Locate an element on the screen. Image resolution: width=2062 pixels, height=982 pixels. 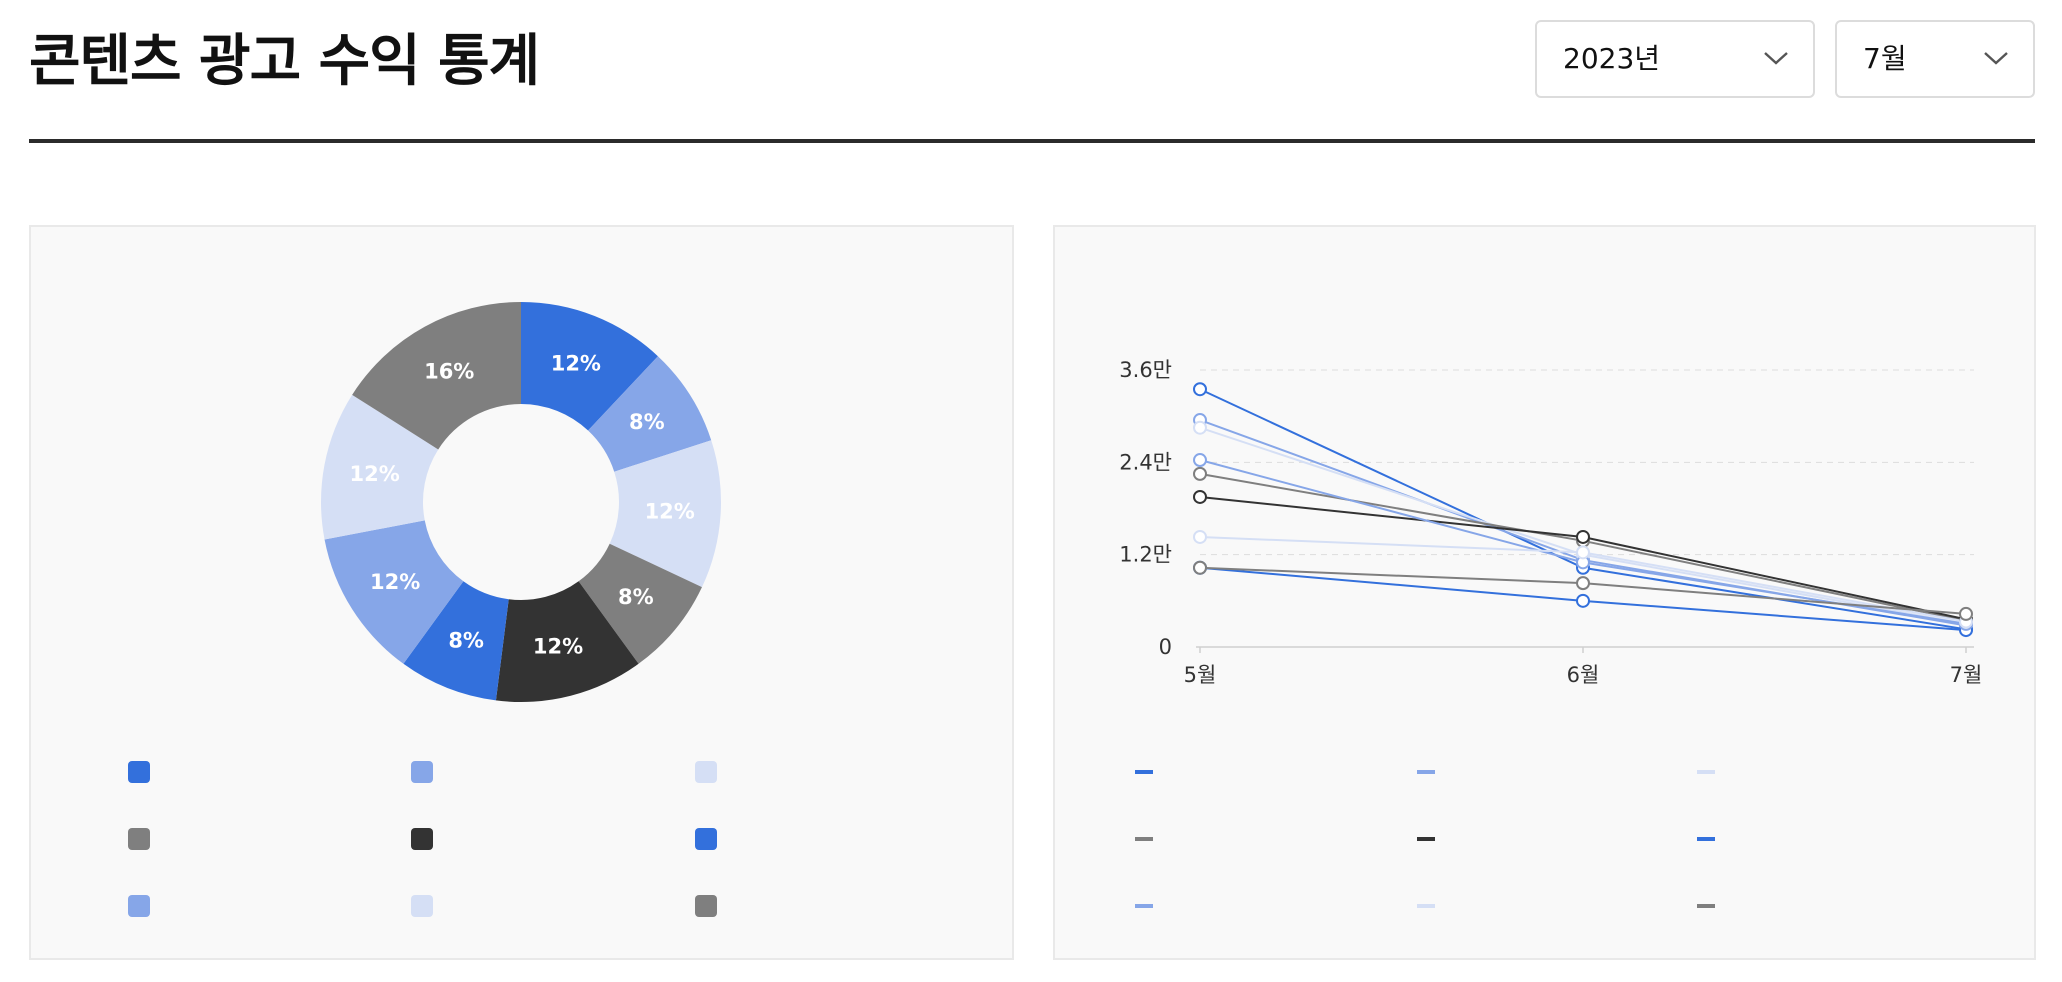
donut-slice-label-7: 12% is located at coordinates (395, 582).